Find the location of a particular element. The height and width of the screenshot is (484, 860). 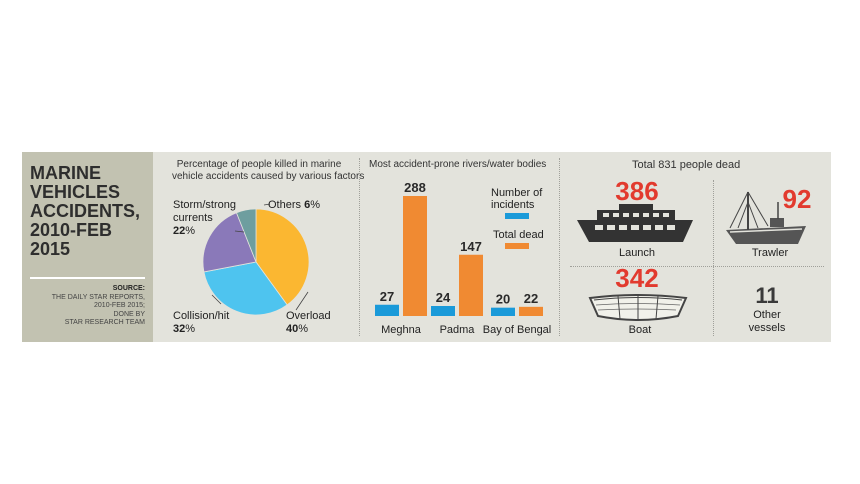

legend-dead: Total dead is located at coordinates (518, 235).